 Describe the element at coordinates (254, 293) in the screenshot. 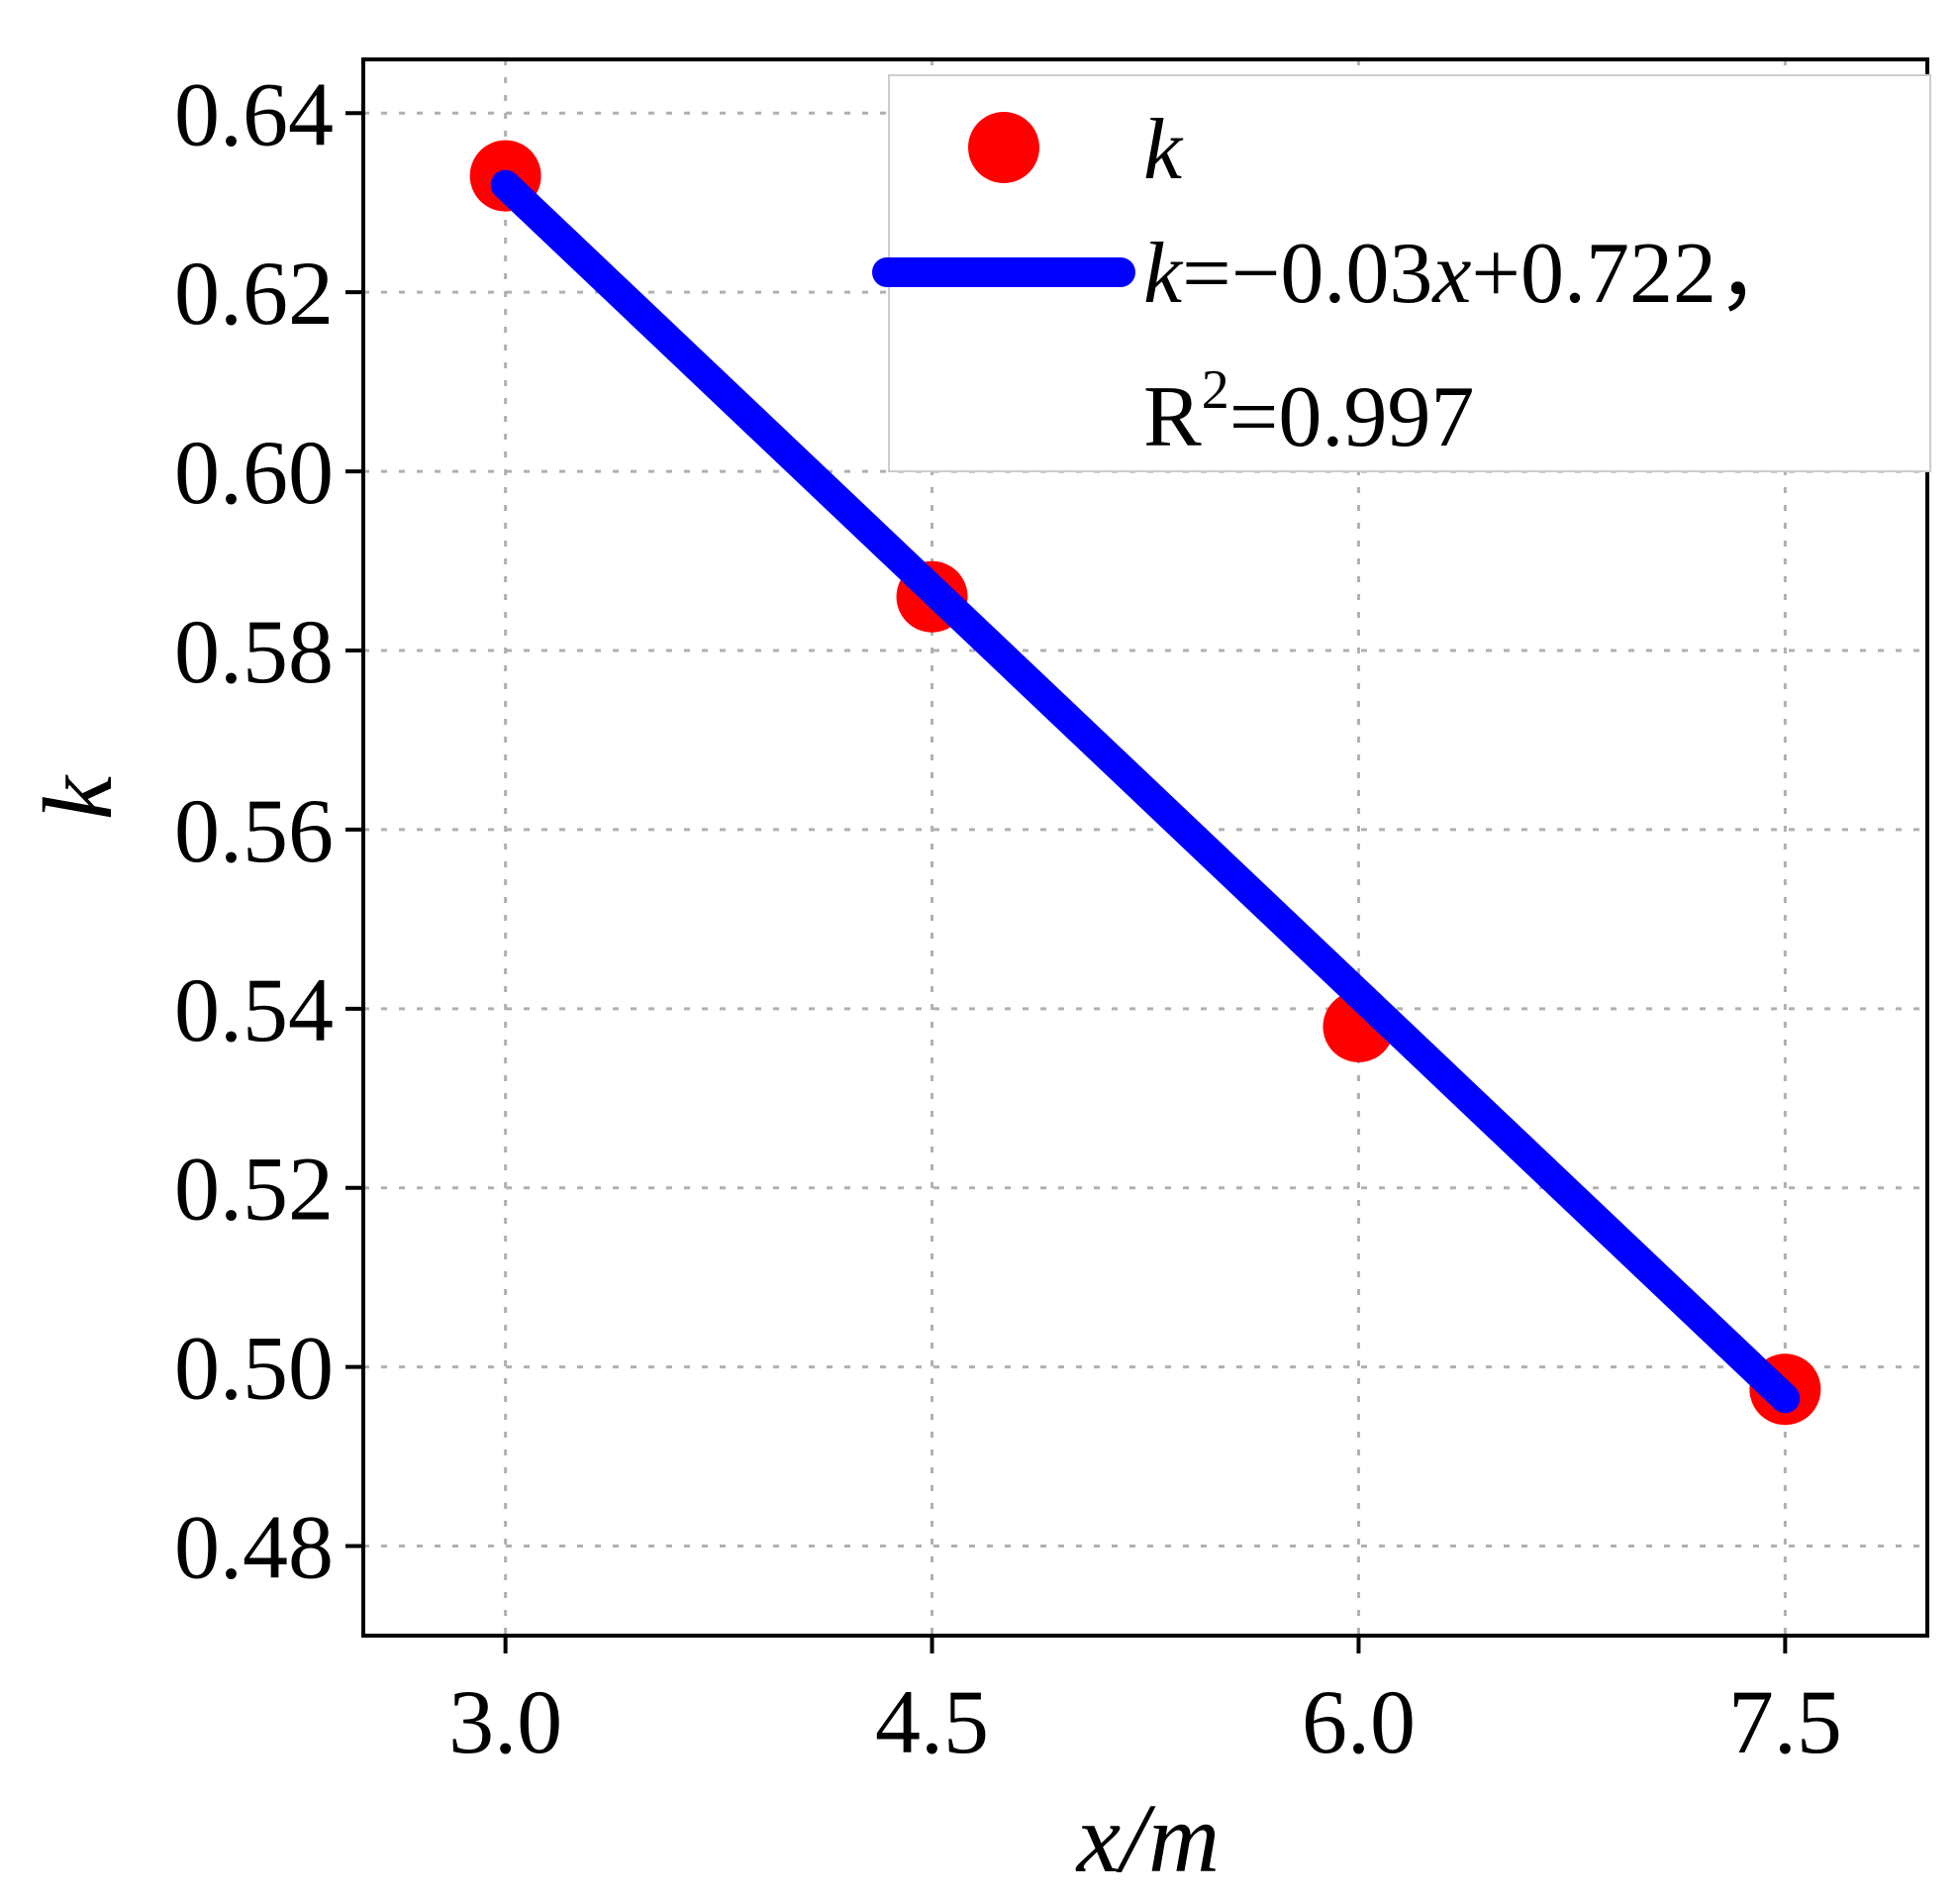

I see `y-tick-label: 0.62` at that location.